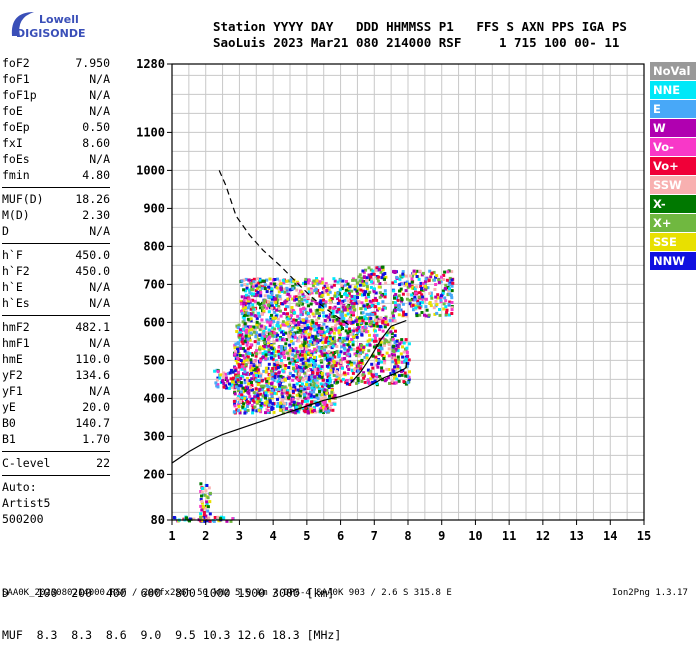 The width and height of the screenshot is (700, 656). What do you see at coordinates (23, 199) in the screenshot?
I see `param-key: MUF(D)` at bounding box center [23, 199].